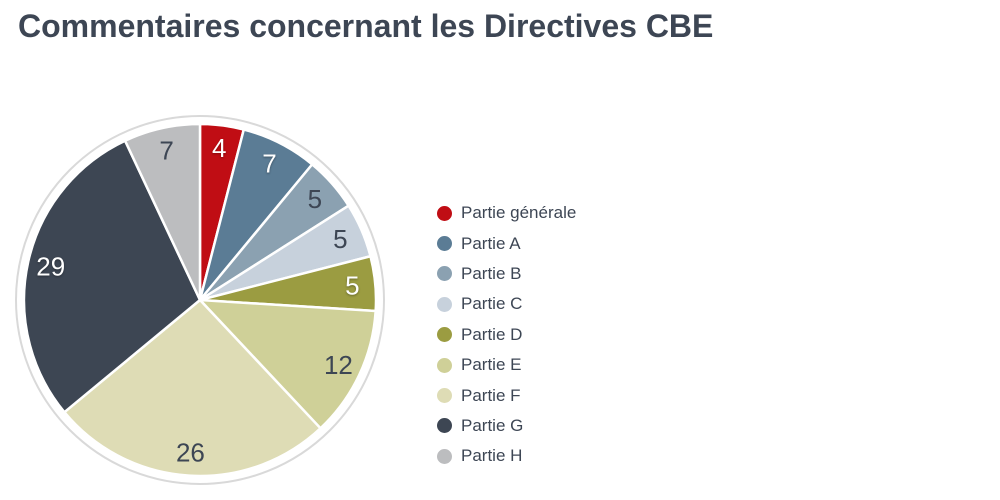 The width and height of the screenshot is (1000, 500). I want to click on legend-label: Partie F, so click(491, 395).